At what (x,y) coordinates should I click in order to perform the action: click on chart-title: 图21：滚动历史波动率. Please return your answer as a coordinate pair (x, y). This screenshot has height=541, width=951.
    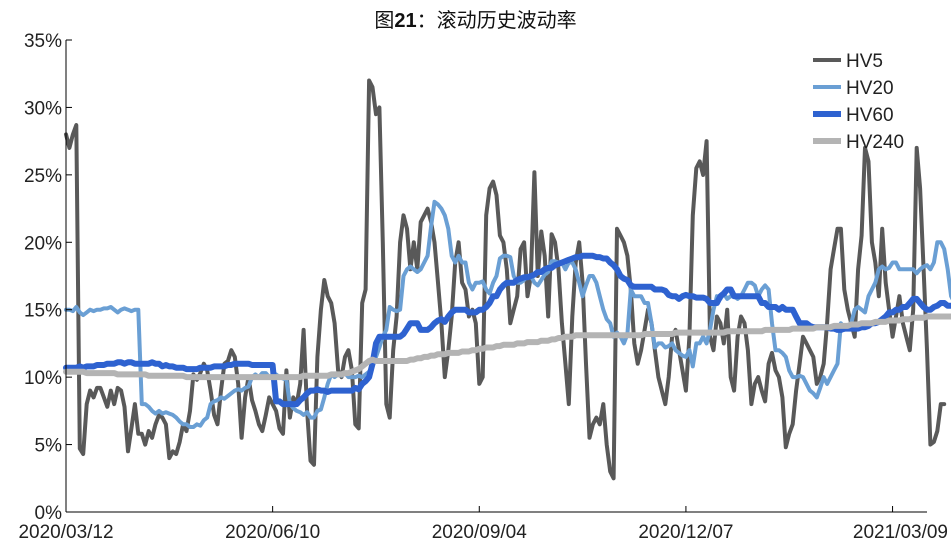
    Looking at the image, I should click on (475, 20).